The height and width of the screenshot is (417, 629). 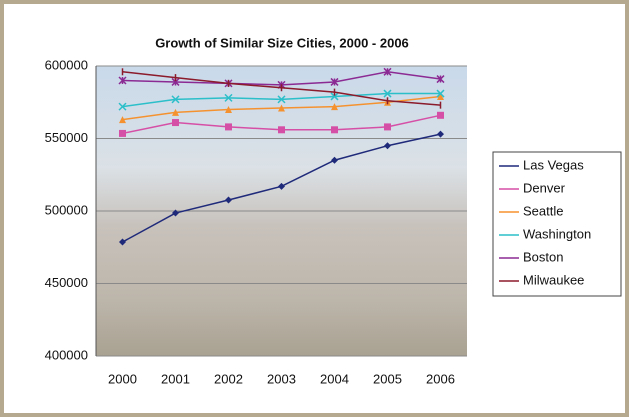 What do you see at coordinates (557, 224) in the screenshot?
I see `legend` at bounding box center [557, 224].